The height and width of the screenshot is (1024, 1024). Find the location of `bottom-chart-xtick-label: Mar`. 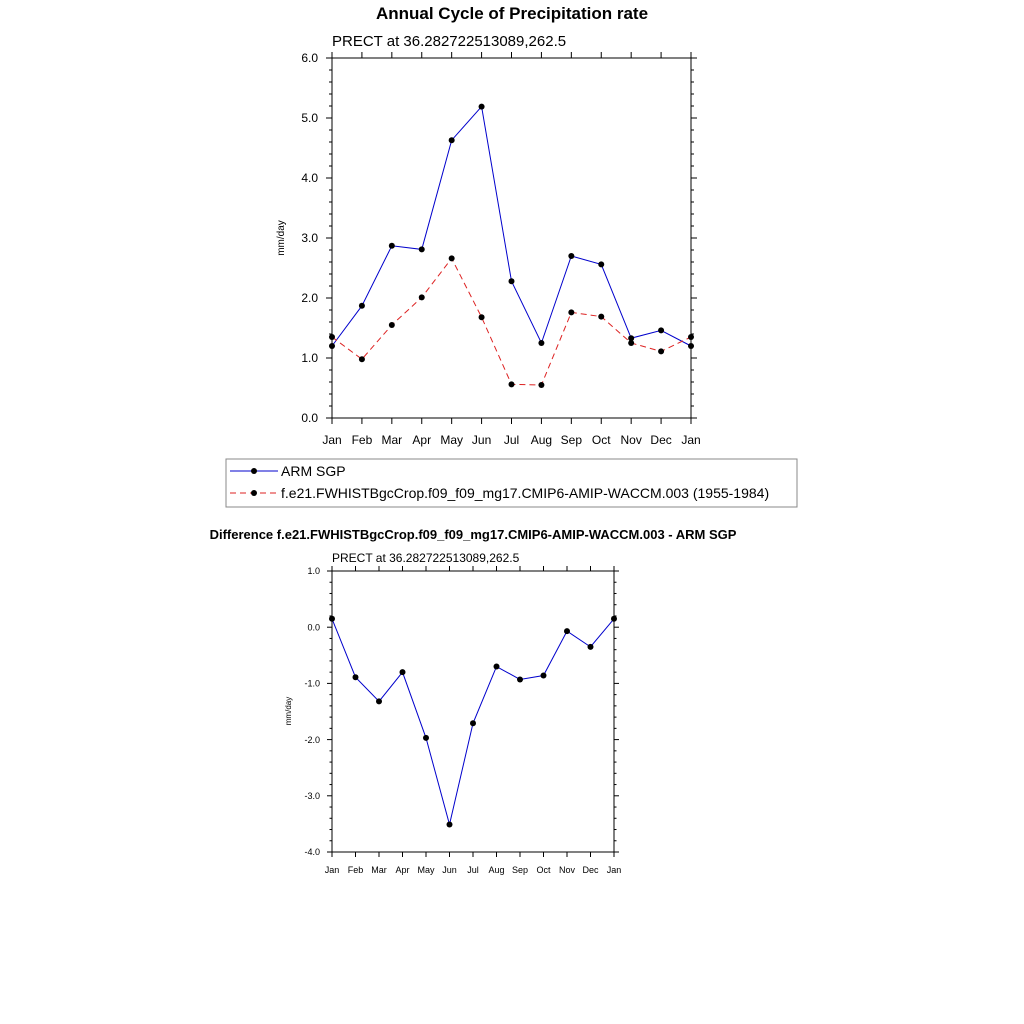

bottom-chart-xtick-label: Mar is located at coordinates (379, 870).